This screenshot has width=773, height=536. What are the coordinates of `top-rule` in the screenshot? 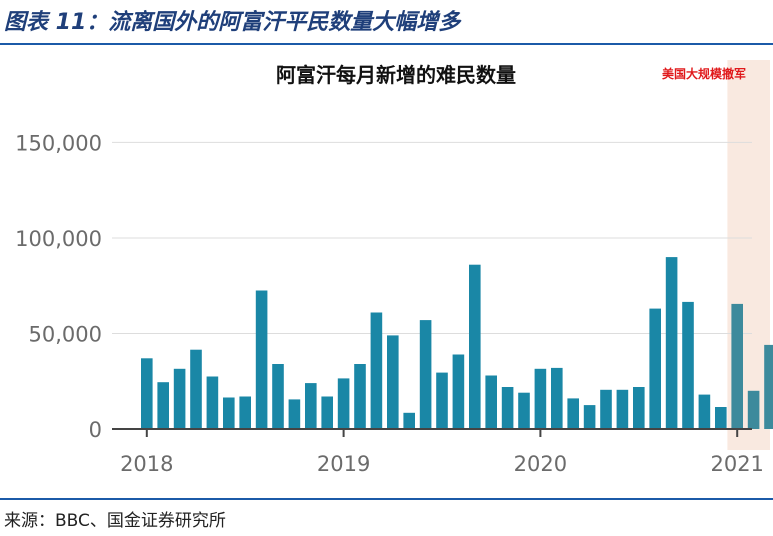 It's located at (386, 44).